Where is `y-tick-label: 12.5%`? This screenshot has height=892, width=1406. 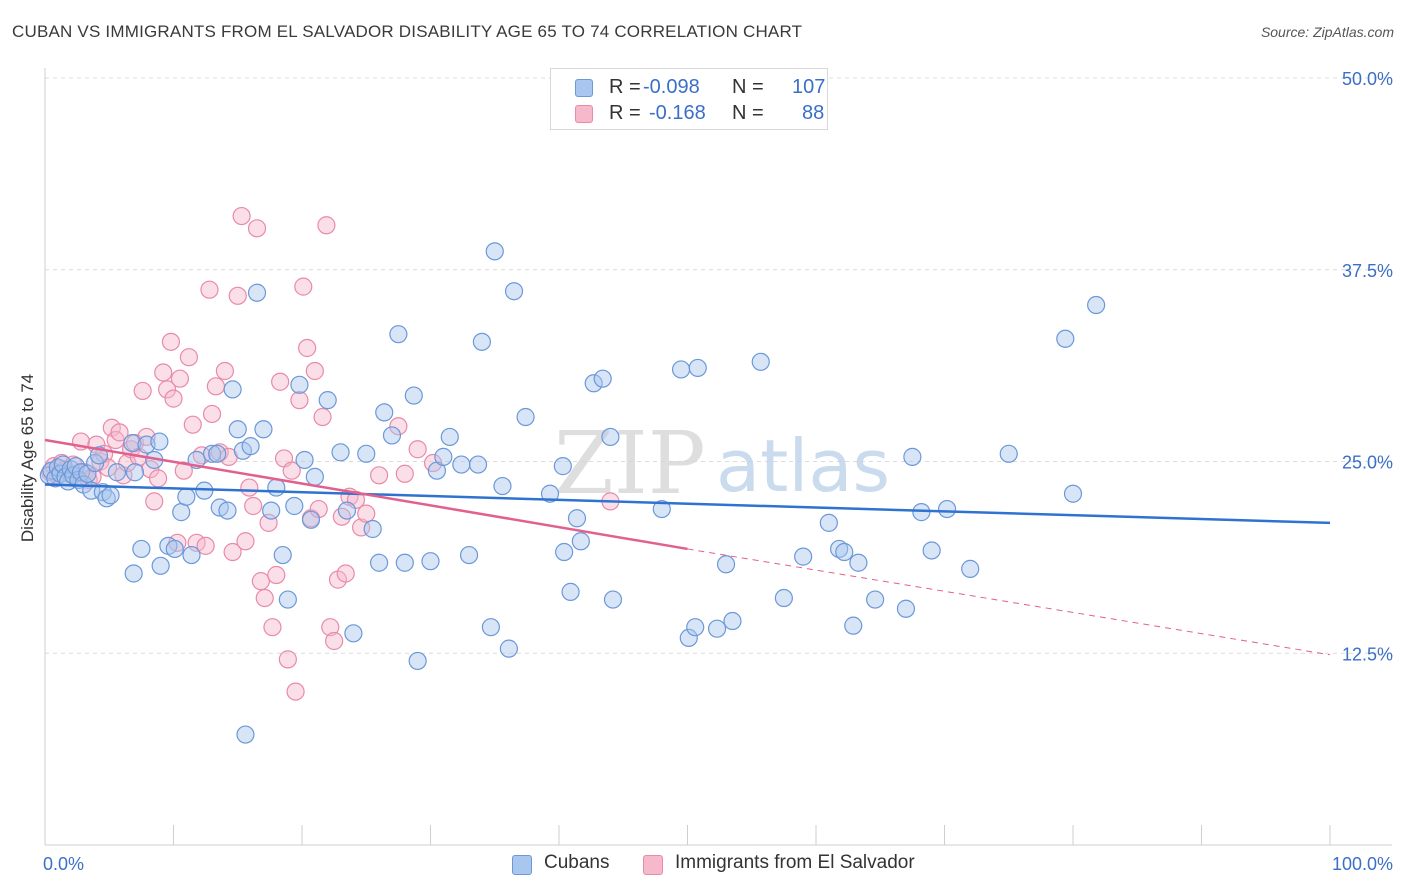 y-tick-label: 12.5% is located at coordinates (1367, 654).